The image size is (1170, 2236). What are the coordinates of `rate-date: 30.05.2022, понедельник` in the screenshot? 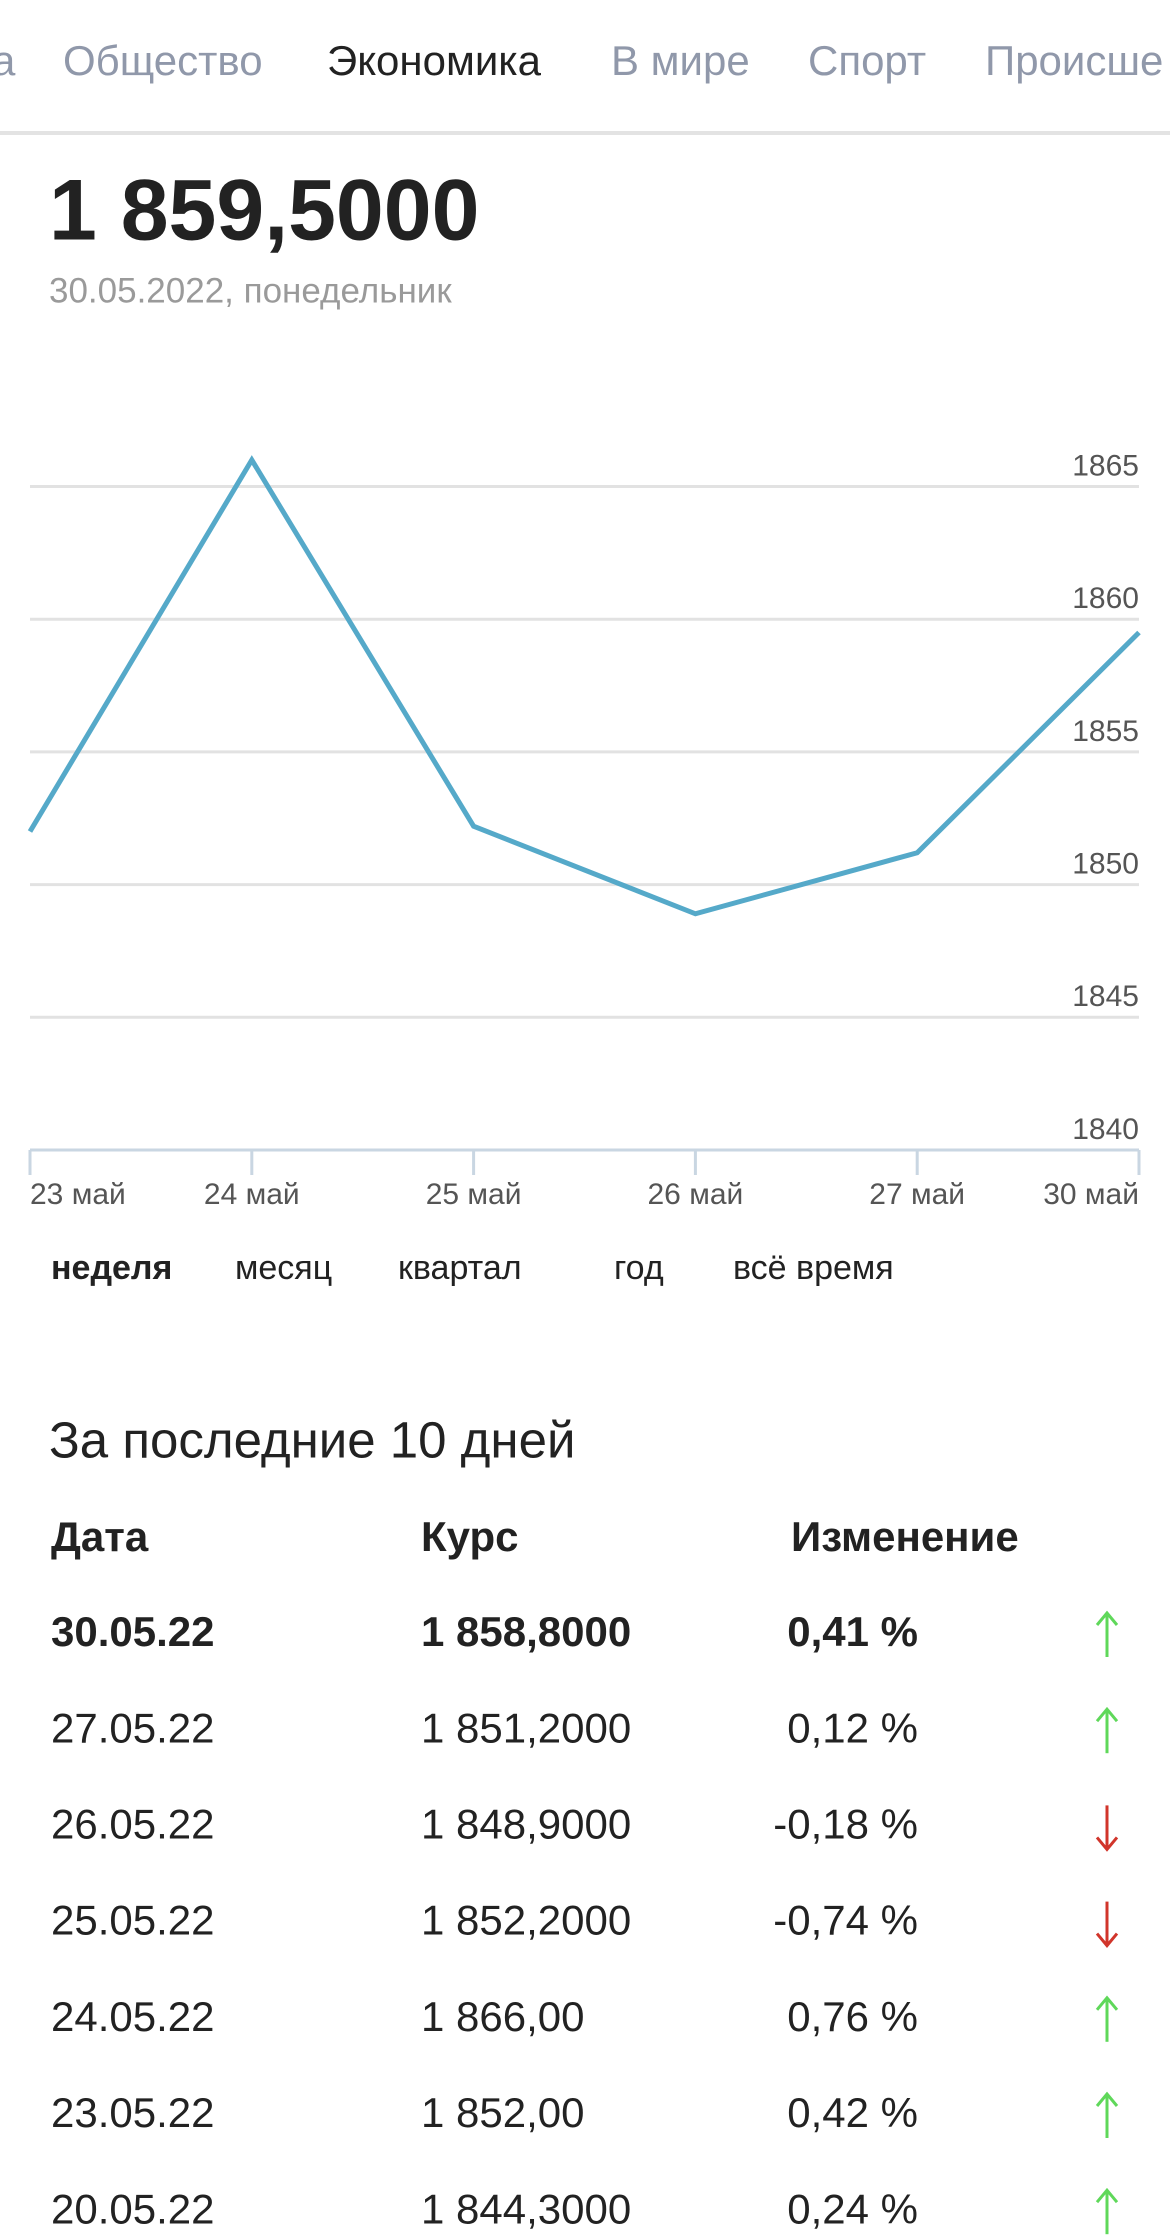 It's located at (250, 290).